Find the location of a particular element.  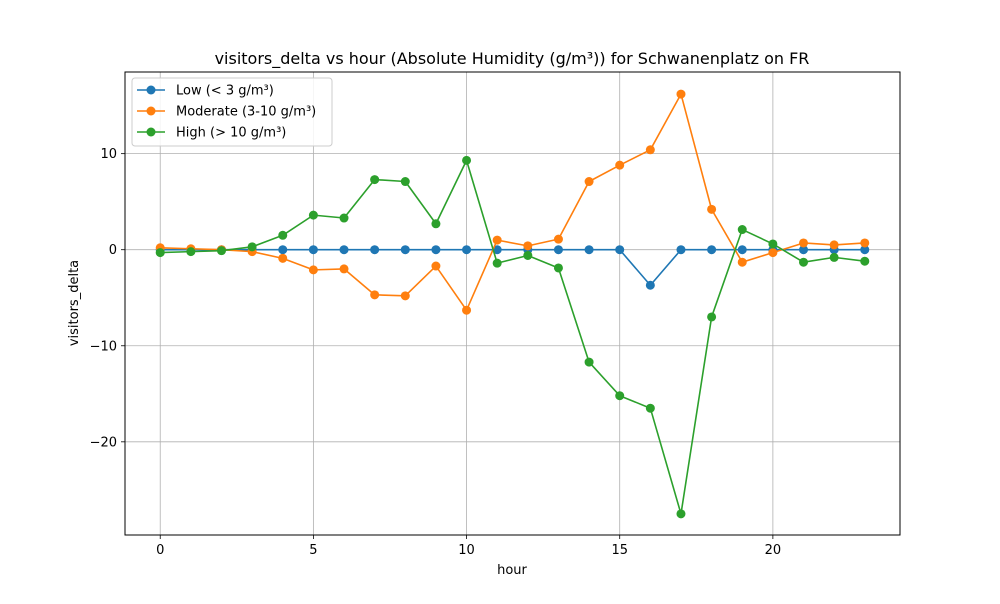

y-axis-label: visitors_delta is located at coordinates (74, 303).